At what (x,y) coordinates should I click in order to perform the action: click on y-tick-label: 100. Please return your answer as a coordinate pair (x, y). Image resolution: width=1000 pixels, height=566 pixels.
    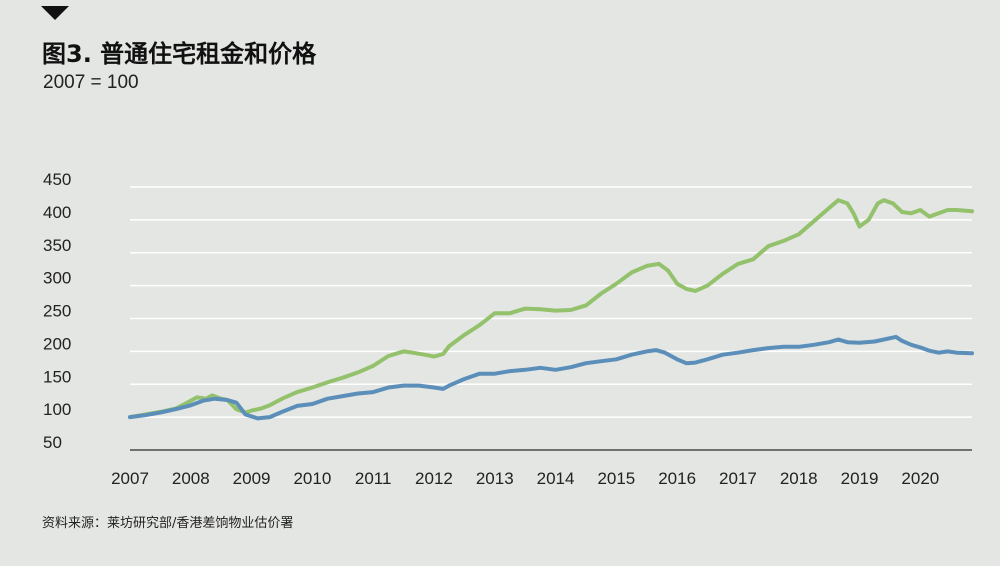
    Looking at the image, I should click on (57, 409).